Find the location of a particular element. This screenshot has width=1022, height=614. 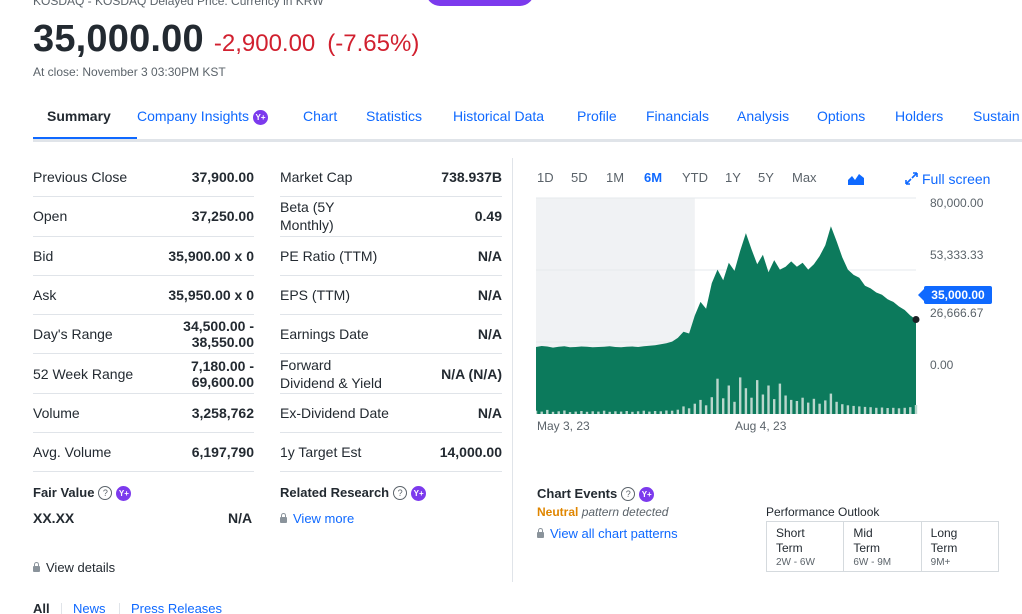

stat-label: Previous Close is located at coordinates (80, 177).